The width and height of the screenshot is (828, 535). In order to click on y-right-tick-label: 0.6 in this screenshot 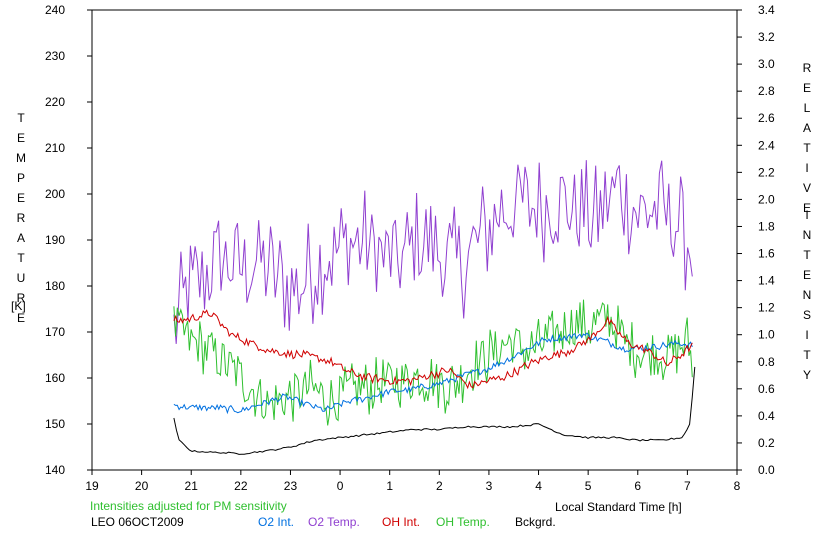, I will do `click(766, 389)`.